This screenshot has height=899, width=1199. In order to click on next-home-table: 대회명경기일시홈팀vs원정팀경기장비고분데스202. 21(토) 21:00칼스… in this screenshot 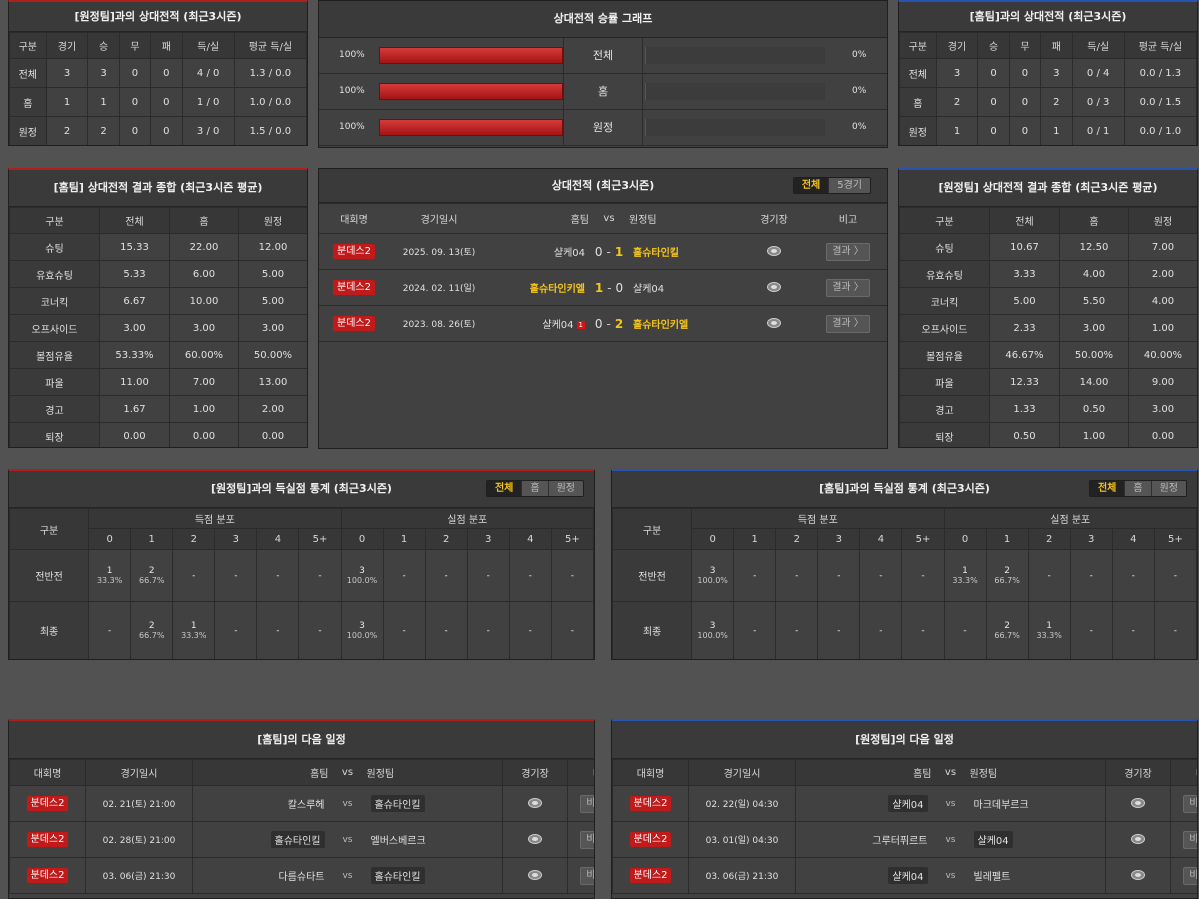, I will do `click(301, 826)`.